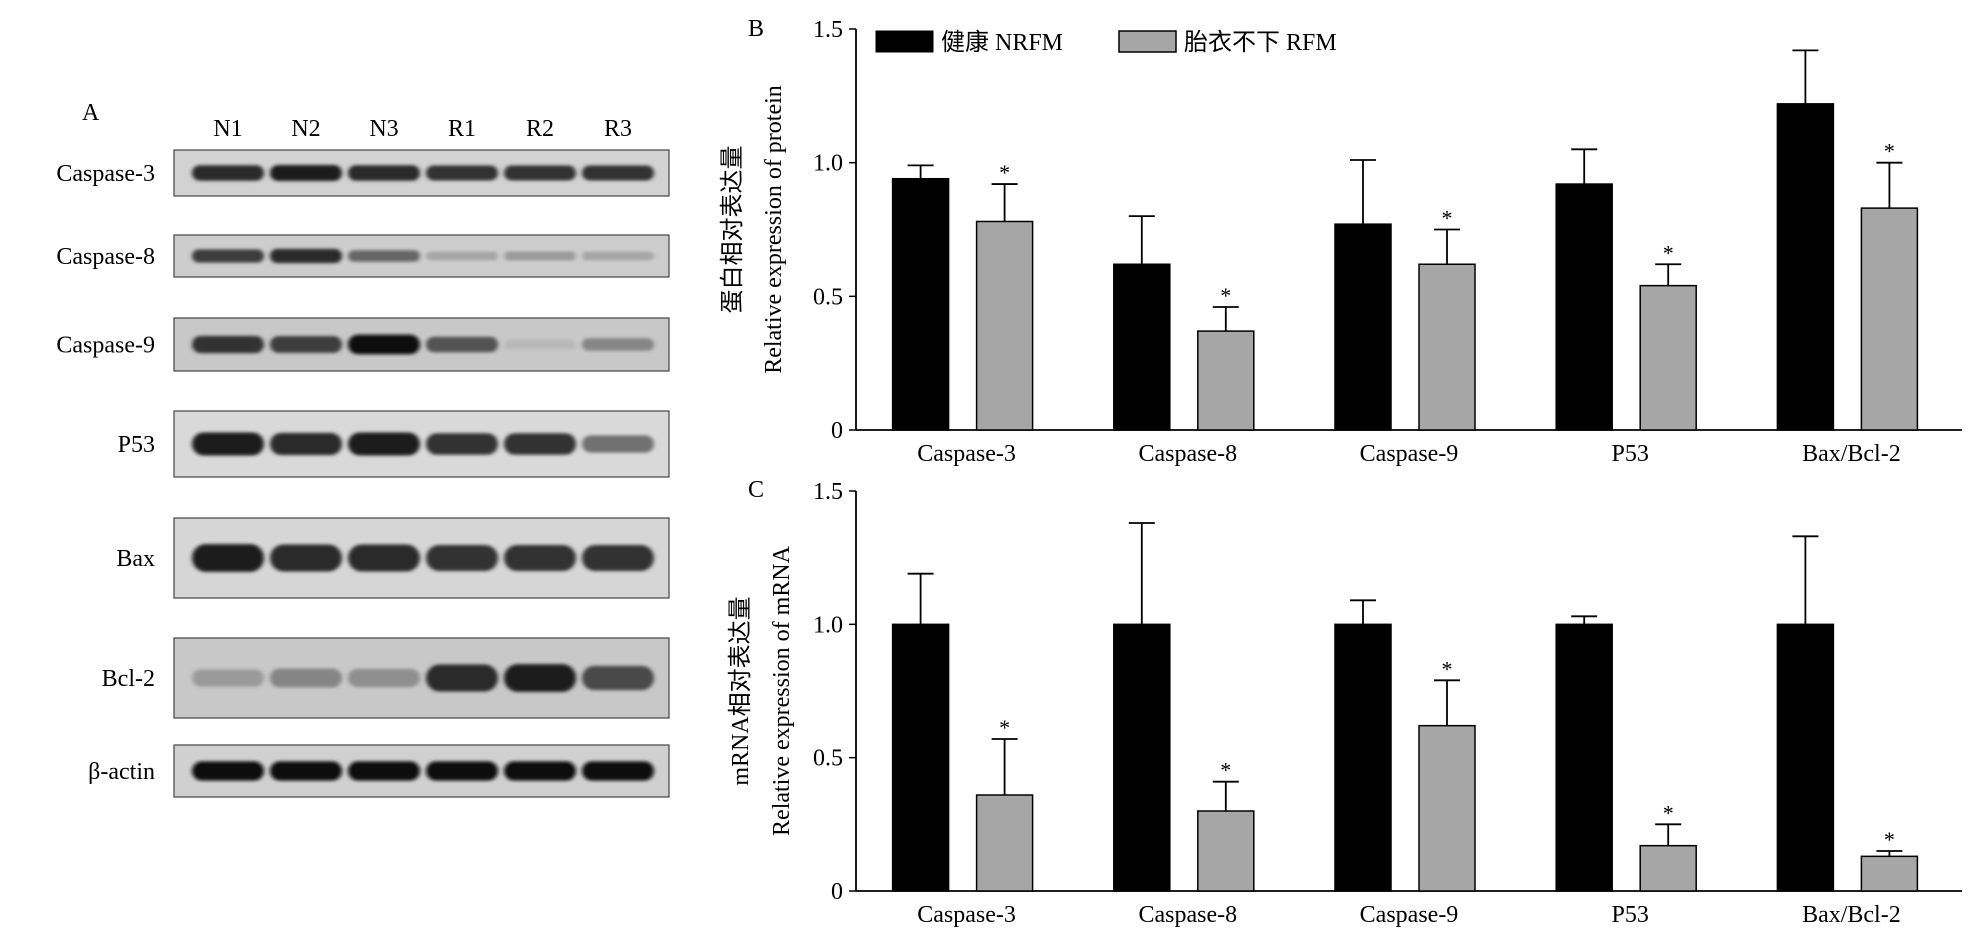 The height and width of the screenshot is (949, 1980). Describe the element at coordinates (105, 257) in the screenshot. I see `blot-label: Caspase-8` at that location.